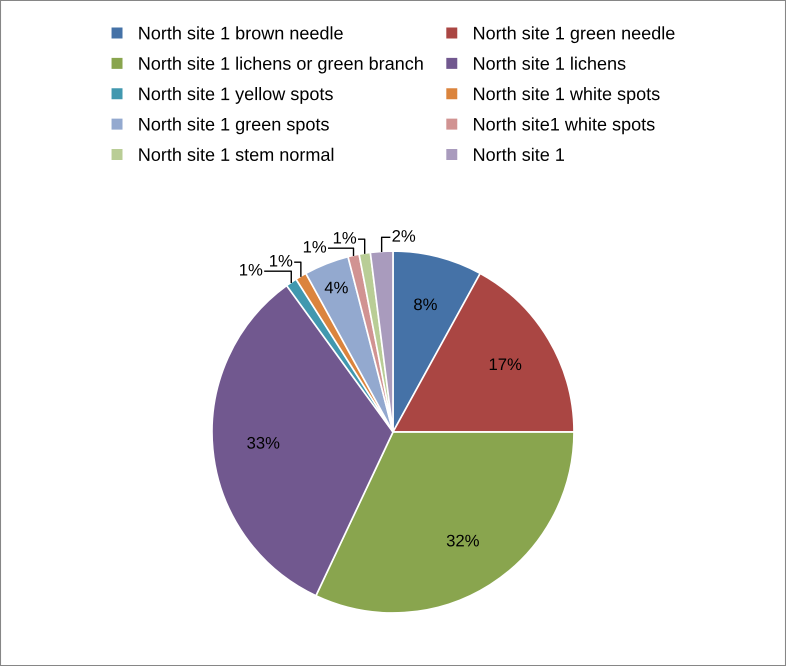 The height and width of the screenshot is (666, 786). I want to click on data-label: 33%, so click(263, 442).